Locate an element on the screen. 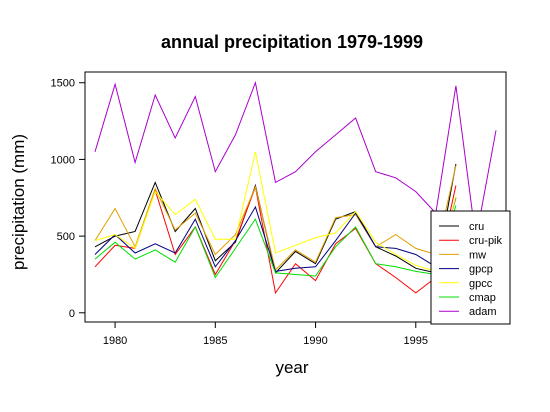 The height and width of the screenshot is (412, 550). x-tick-label: 1985 is located at coordinates (215, 341).